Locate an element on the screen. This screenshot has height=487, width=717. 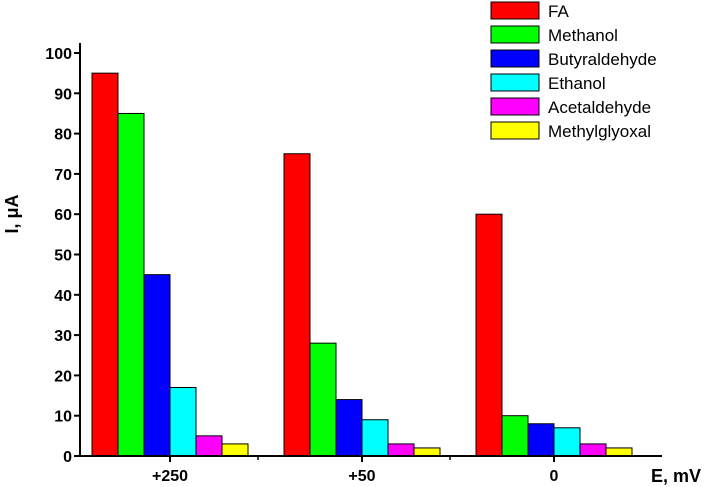
legend-item-fa: FA is located at coordinates (529, 11).